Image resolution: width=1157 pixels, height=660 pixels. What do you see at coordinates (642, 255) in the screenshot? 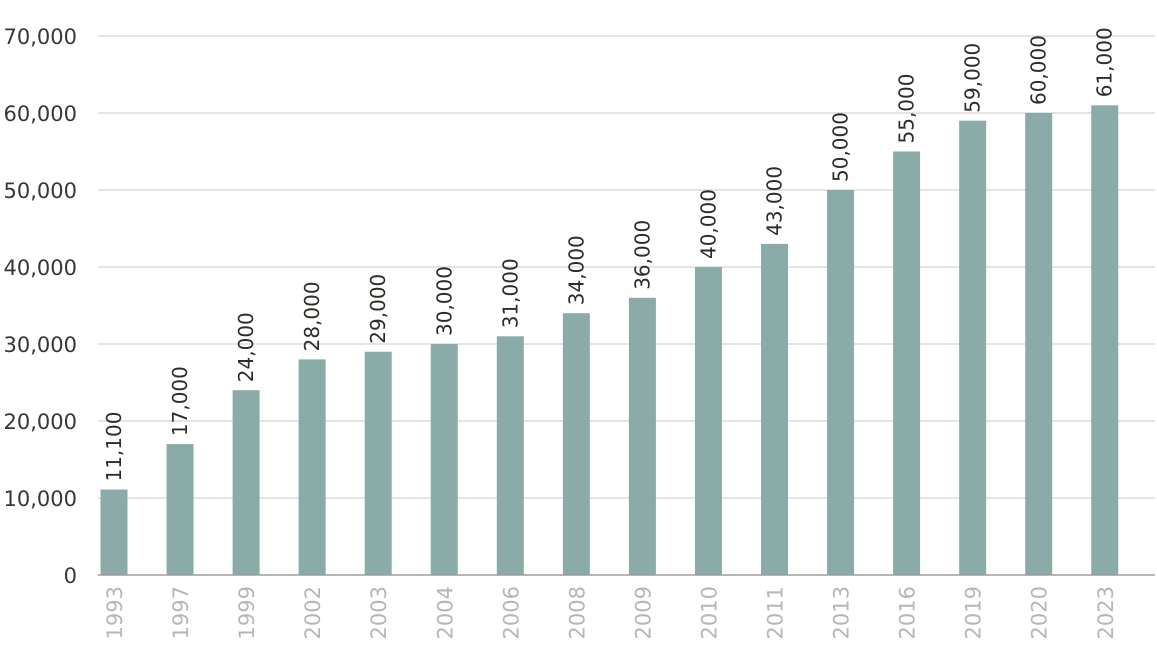
I see `data-label: 36,000` at bounding box center [642, 255].